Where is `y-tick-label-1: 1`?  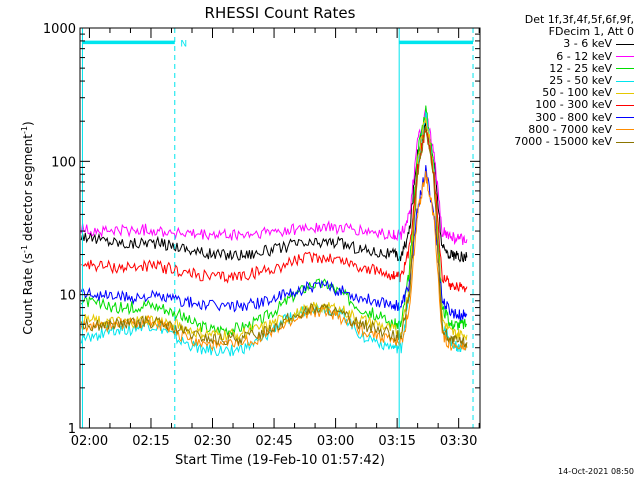 y-tick-label-1: 1 is located at coordinates (72, 429).